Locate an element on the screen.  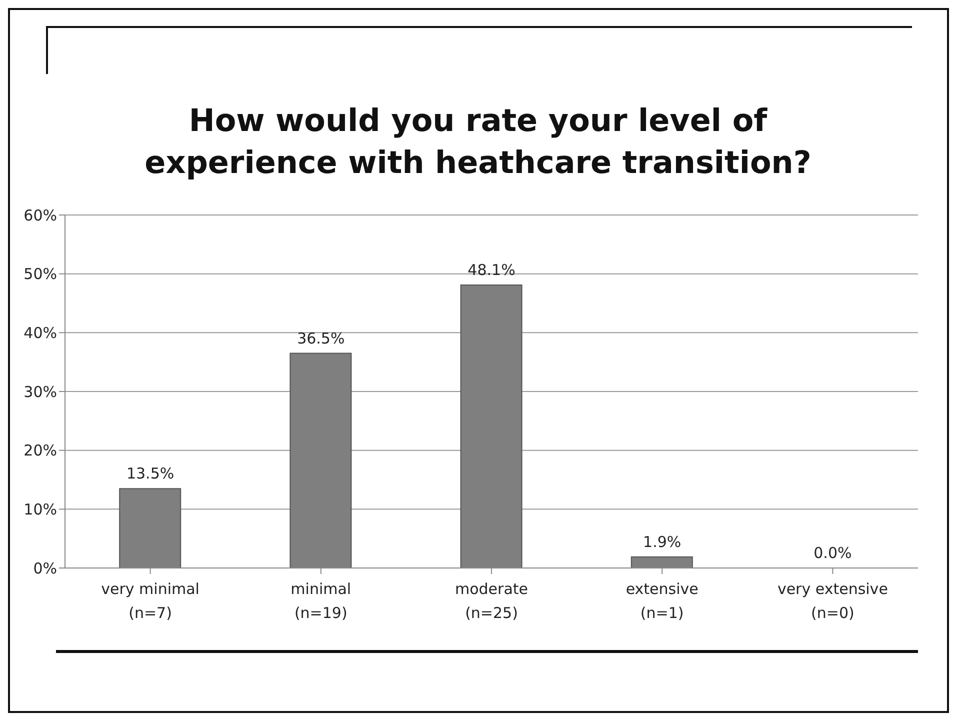
data-label: 36.5% is located at coordinates (321, 338).